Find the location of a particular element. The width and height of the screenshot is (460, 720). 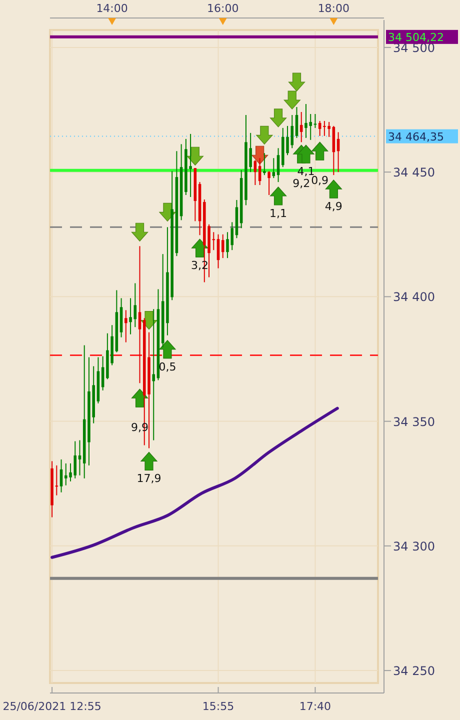

annotation: 17,9 is located at coordinates (149, 479).